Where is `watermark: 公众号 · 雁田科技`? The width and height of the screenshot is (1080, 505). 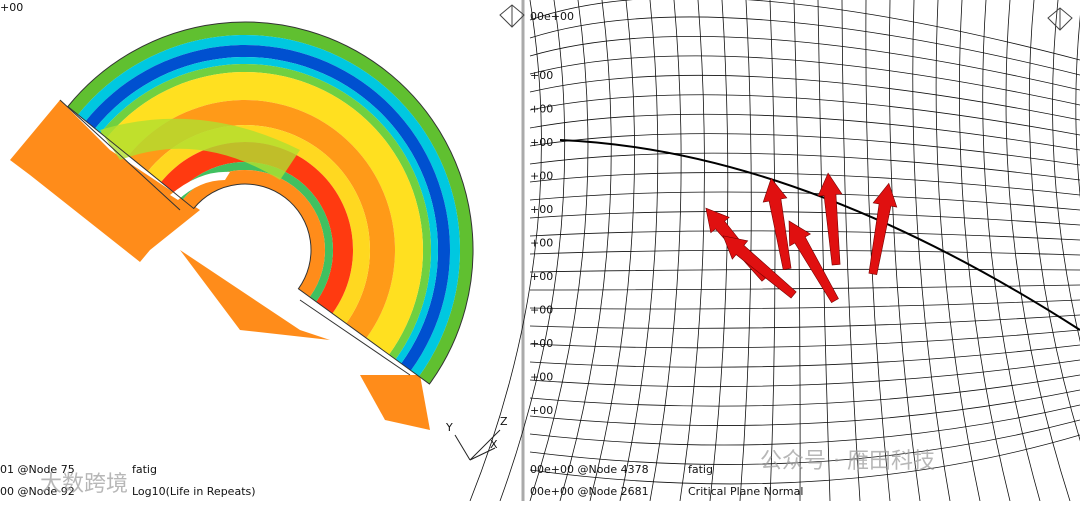
watermark: 公众号 · 雁田科技 is located at coordinates (847, 461).